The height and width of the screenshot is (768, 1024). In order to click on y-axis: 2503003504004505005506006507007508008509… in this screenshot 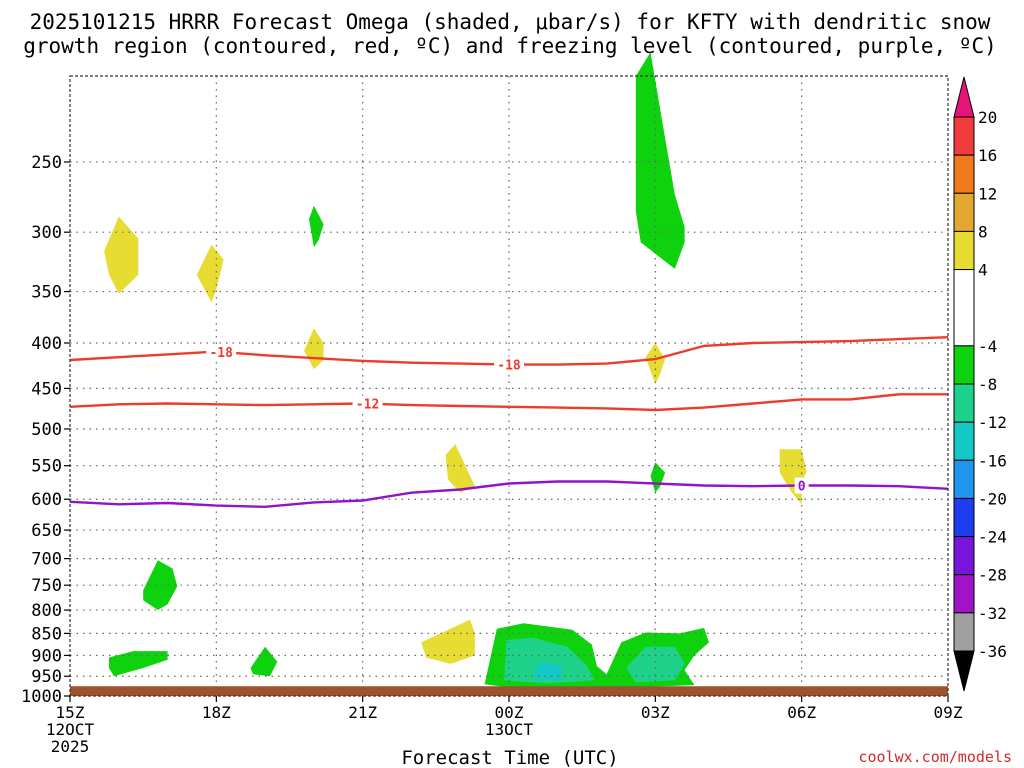, I will do `click(45, 430)`.